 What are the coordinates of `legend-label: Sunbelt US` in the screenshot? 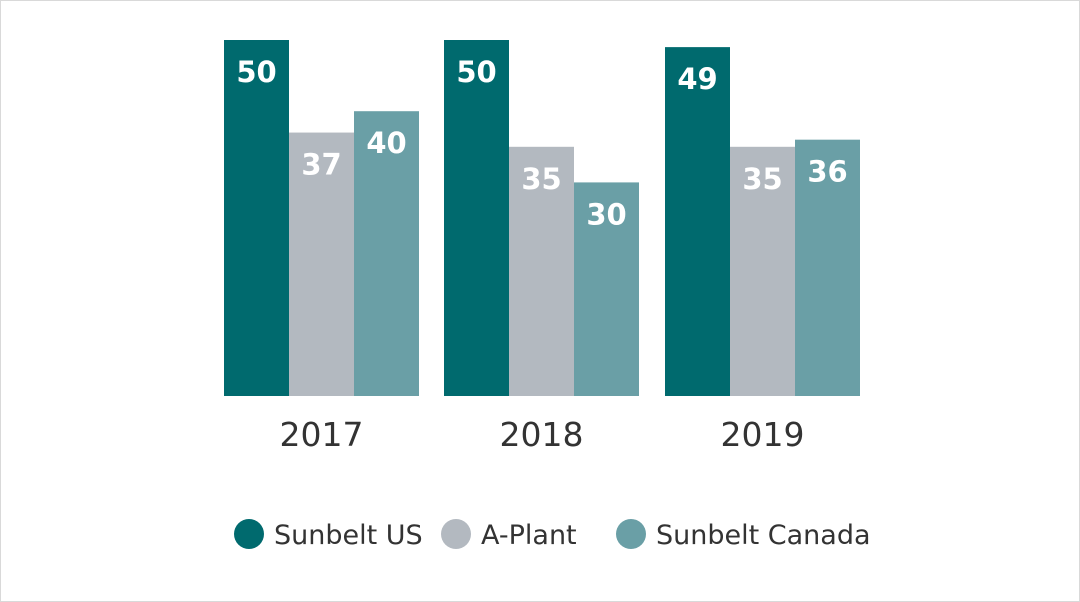 It's located at (348, 535).